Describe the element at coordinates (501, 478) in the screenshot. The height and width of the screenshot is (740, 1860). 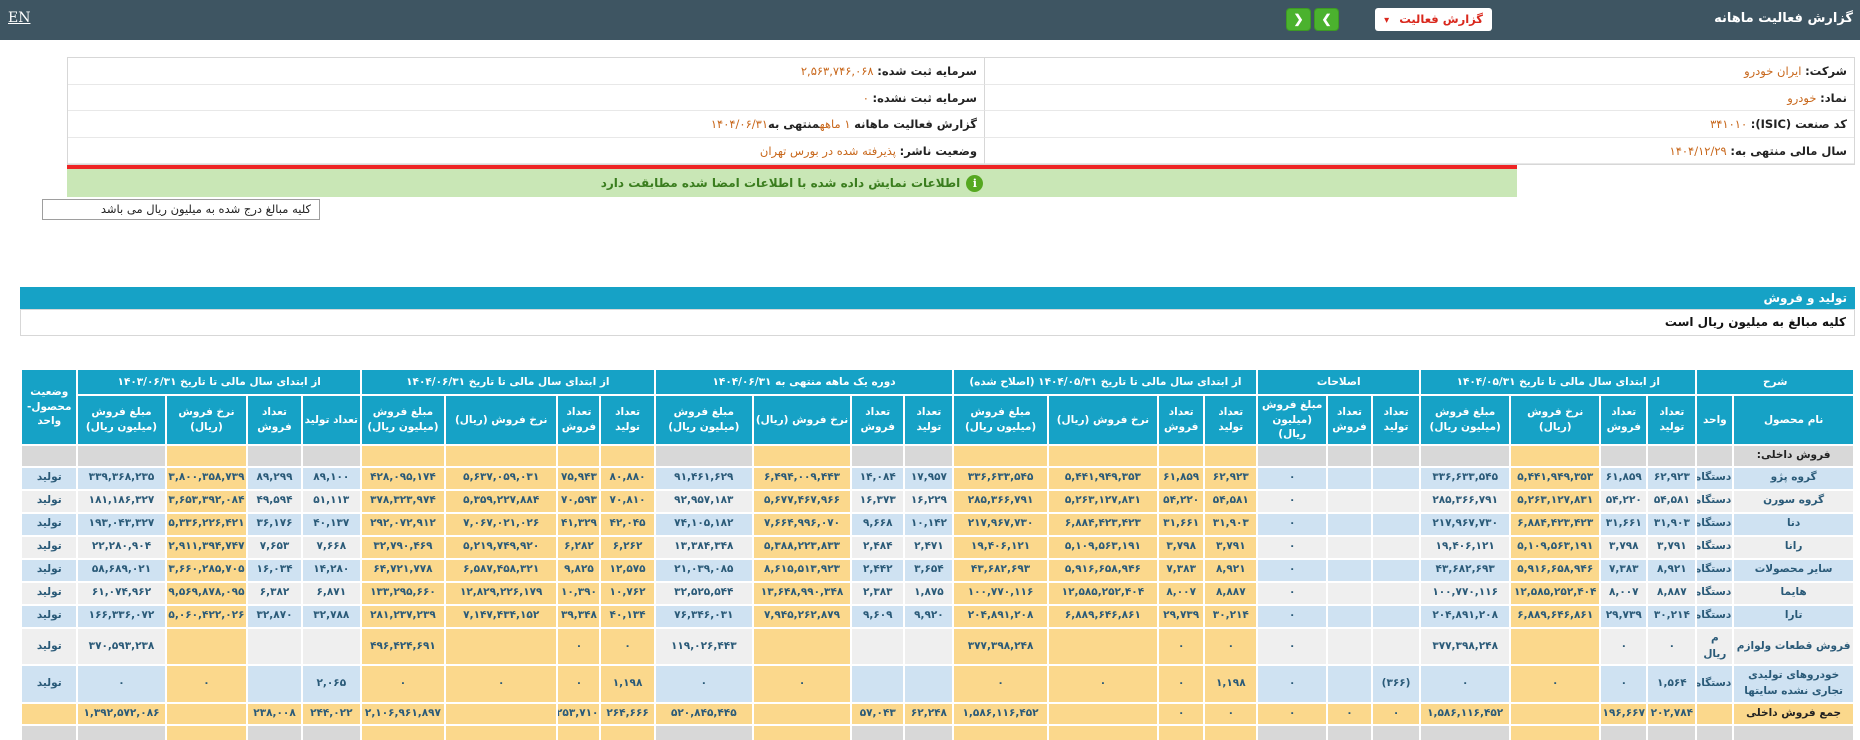
I see `value-cell: ۵,۶۳۷,۰۵۹,۰۳۱` at that location.